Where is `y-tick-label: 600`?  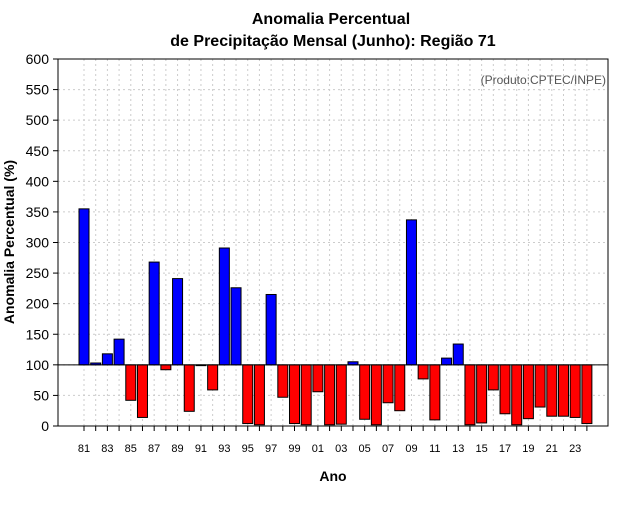
y-tick-label: 600 is located at coordinates (38, 59).